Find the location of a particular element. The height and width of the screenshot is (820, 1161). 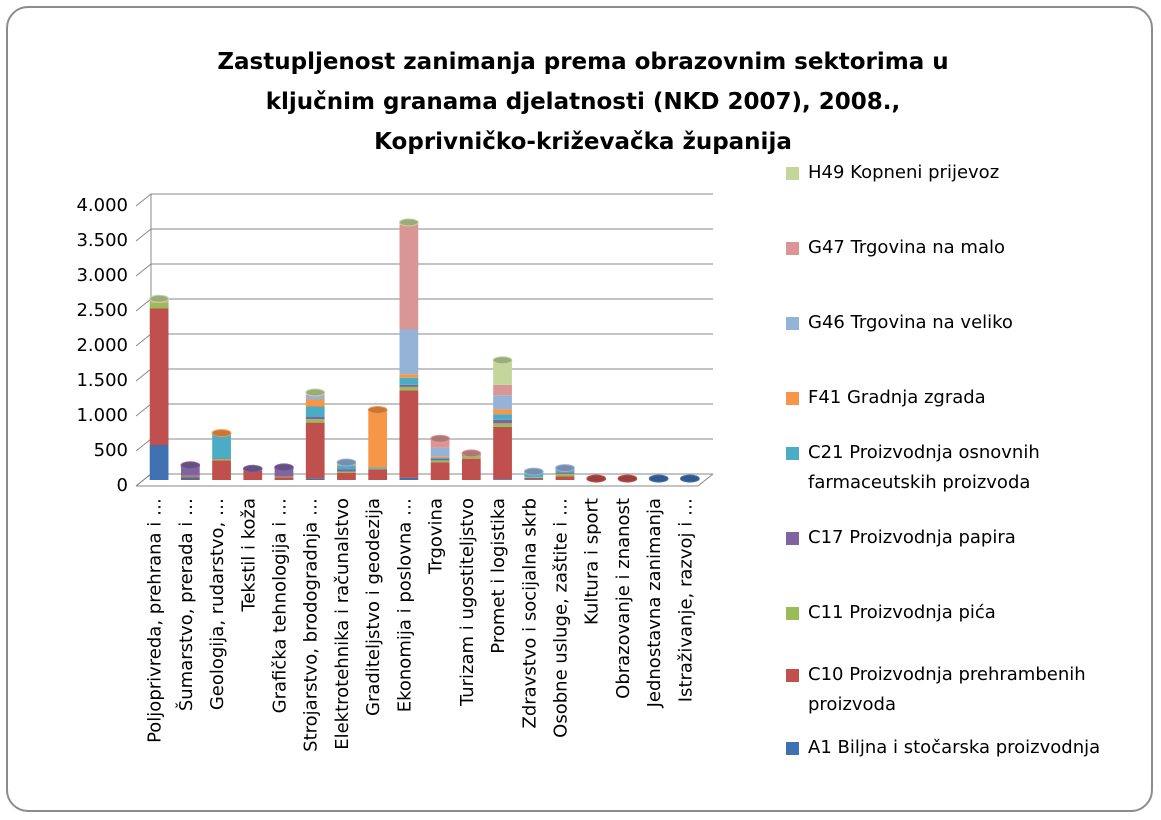

x-tick-label: Kultura i sport is located at coordinates (592, 561).